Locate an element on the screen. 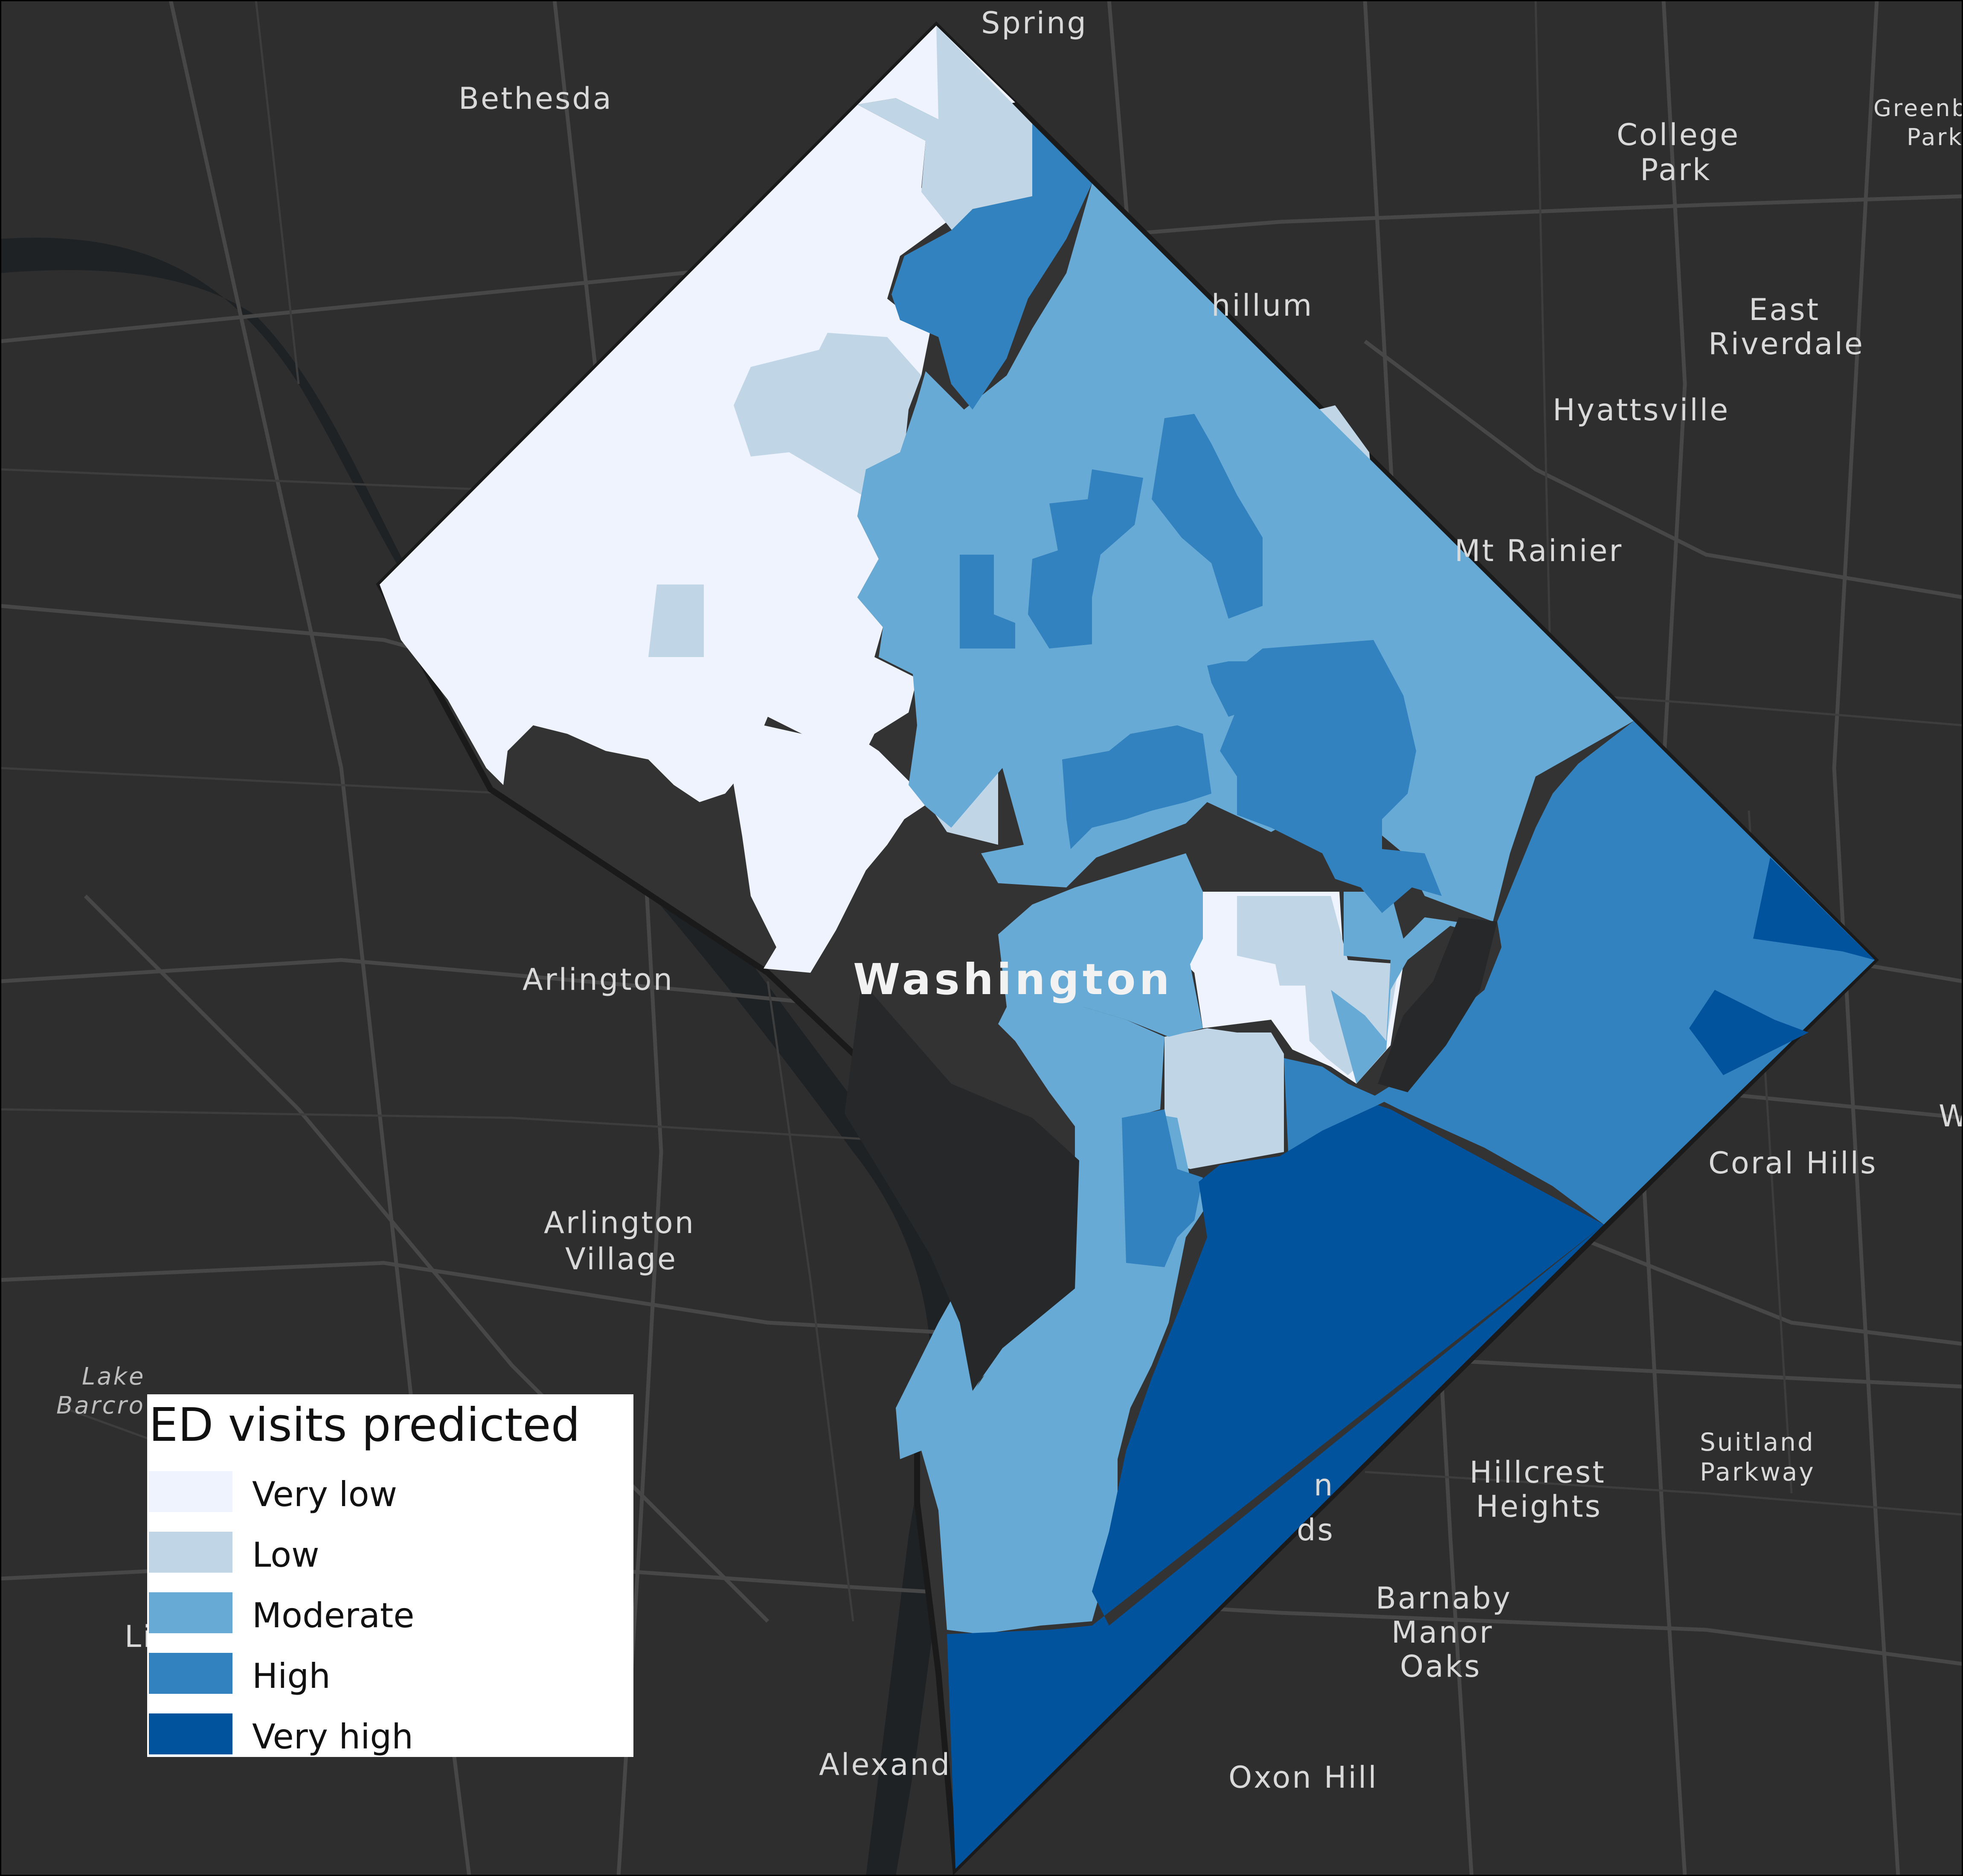  region-very-high-east-small is located at coordinates (1749, 1033).